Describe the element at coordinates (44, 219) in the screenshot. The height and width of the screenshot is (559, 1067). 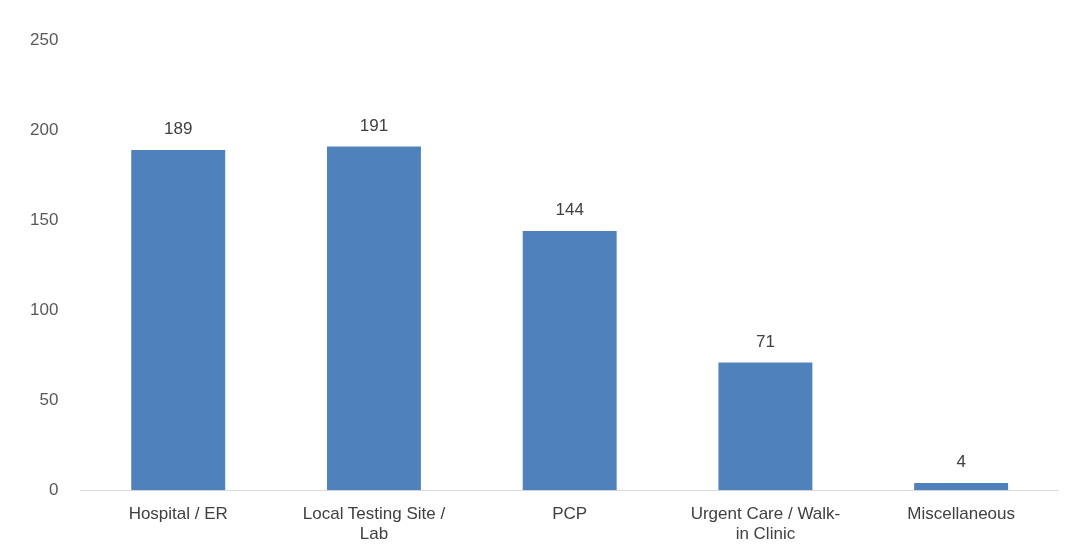
I see `y-tick-label: 150` at that location.